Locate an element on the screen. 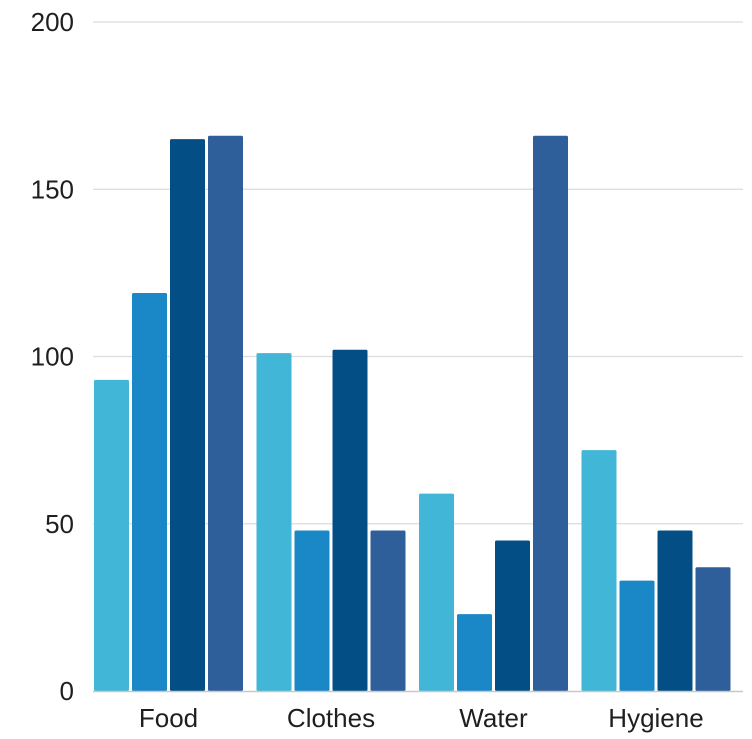 Image resolution: width=752 pixels, height=739 pixels. y-tick-label: 100 is located at coordinates (52, 357).